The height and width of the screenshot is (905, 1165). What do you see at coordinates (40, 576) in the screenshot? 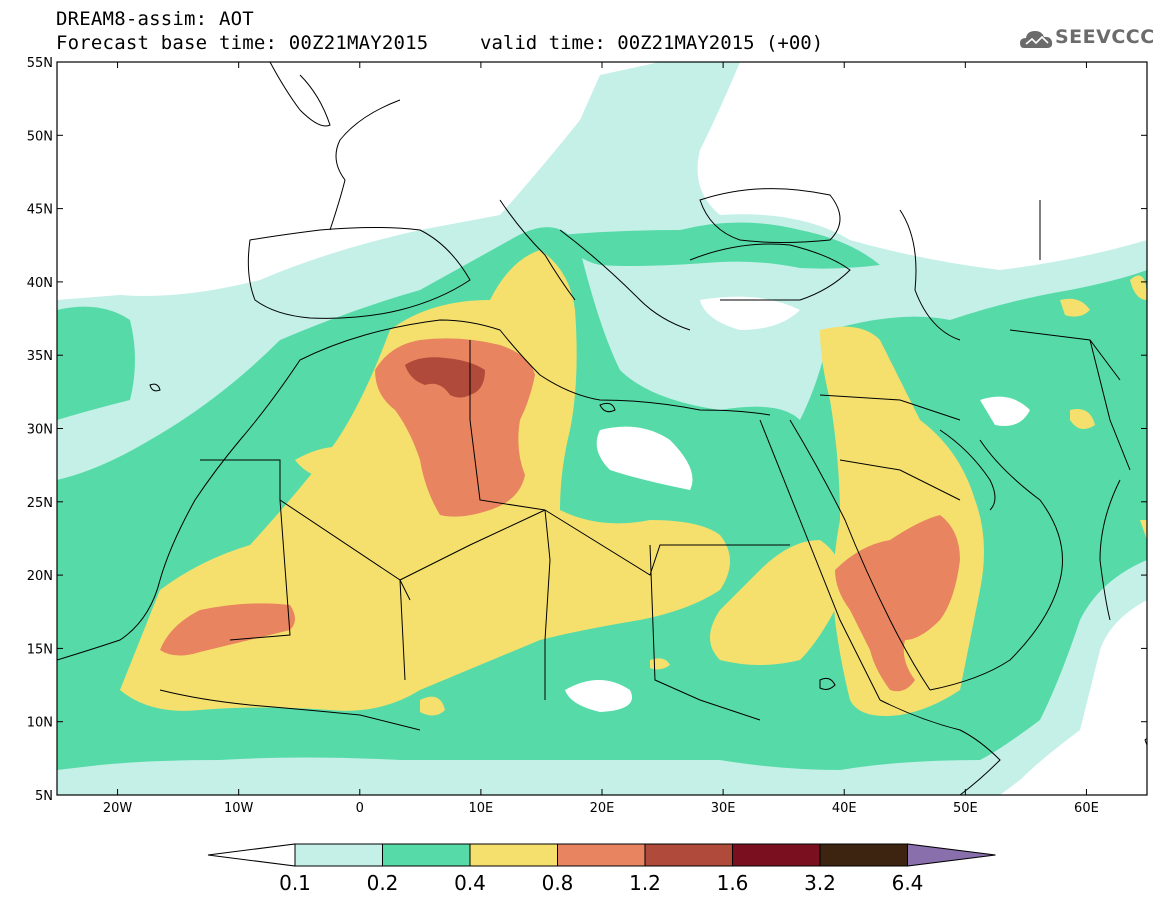
I see `lat-tick-label: 20N` at bounding box center [40, 576].